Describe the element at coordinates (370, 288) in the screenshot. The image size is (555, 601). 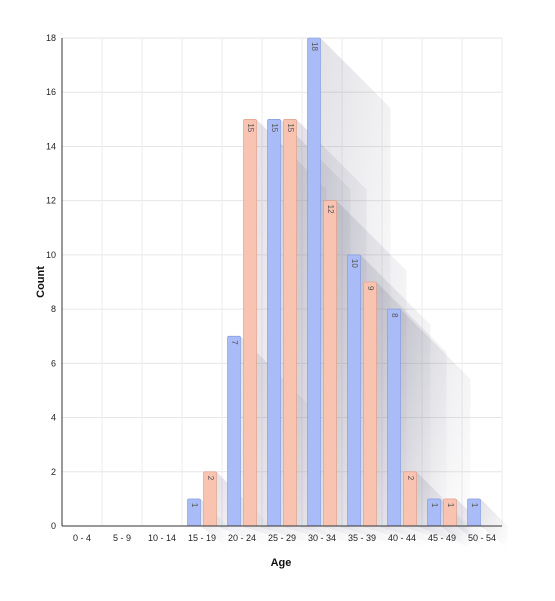
I see `bar-value-label: 9` at that location.